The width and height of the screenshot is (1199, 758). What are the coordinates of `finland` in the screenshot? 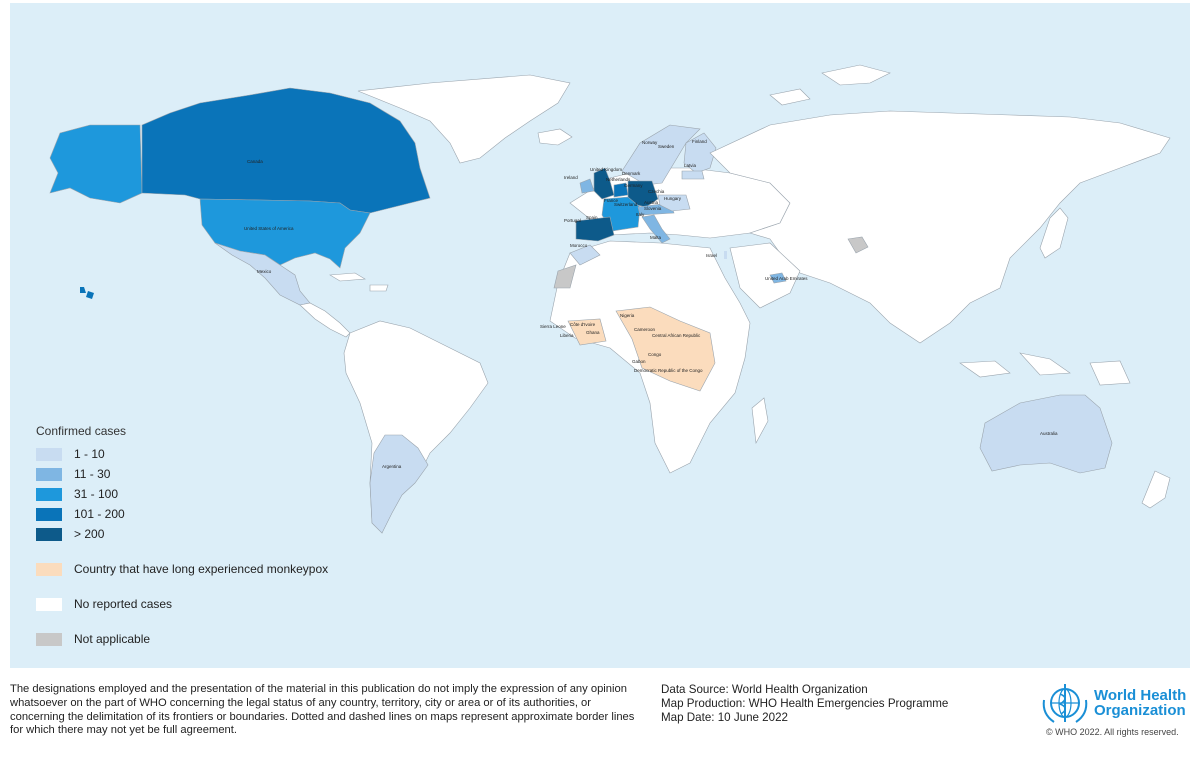 It's located at (700, 153).